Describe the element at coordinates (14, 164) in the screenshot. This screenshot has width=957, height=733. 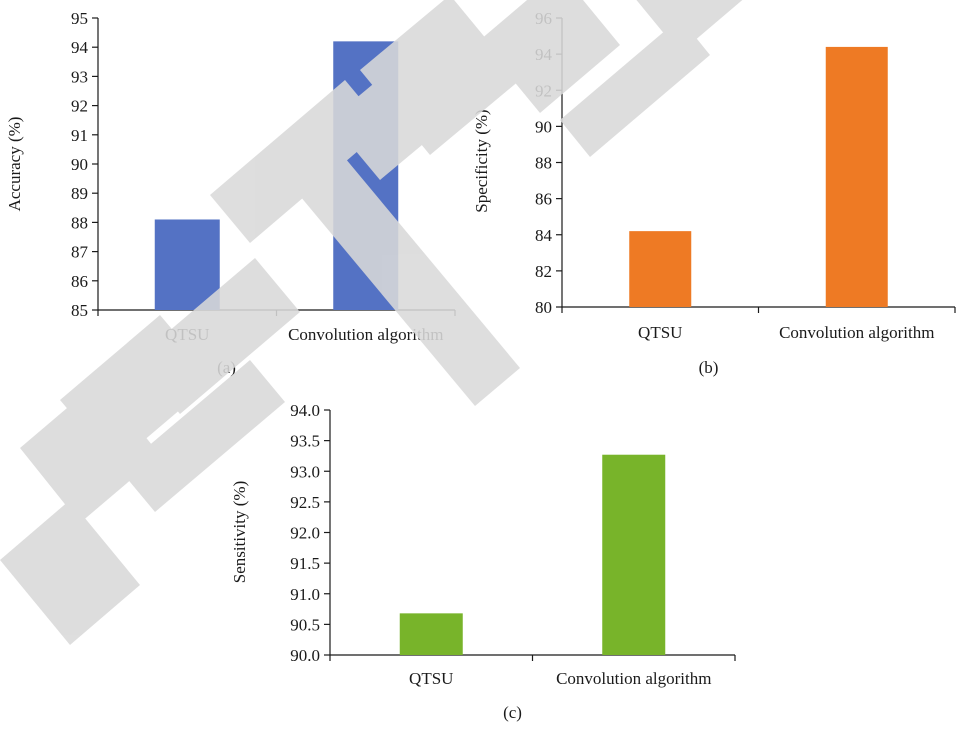
I see `y-axis-title: Accuracy (%)` at that location.